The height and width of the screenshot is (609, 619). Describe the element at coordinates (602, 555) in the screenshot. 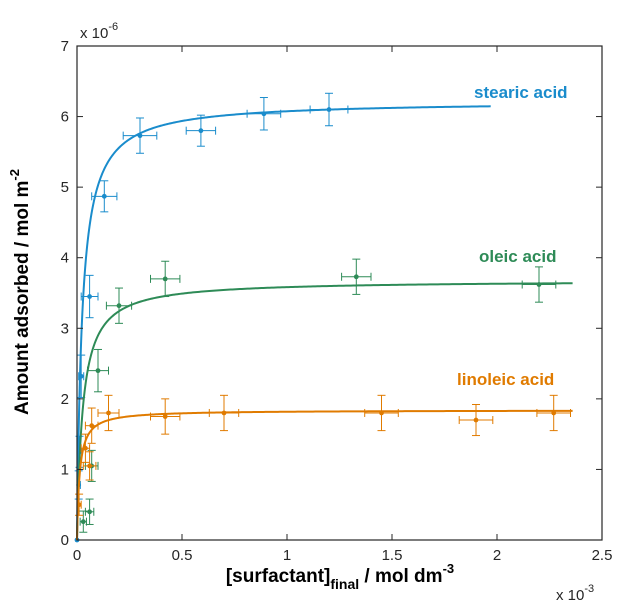

I see `x-tick-label: 2.5` at that location.